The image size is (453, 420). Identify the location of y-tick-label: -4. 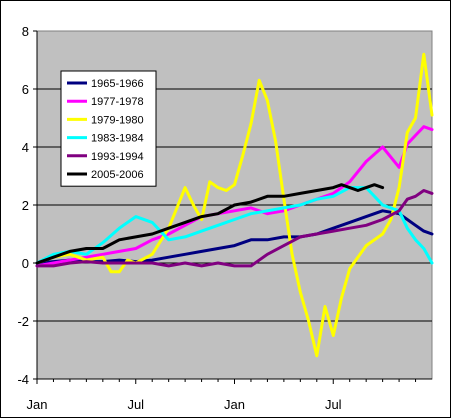
(23, 379).